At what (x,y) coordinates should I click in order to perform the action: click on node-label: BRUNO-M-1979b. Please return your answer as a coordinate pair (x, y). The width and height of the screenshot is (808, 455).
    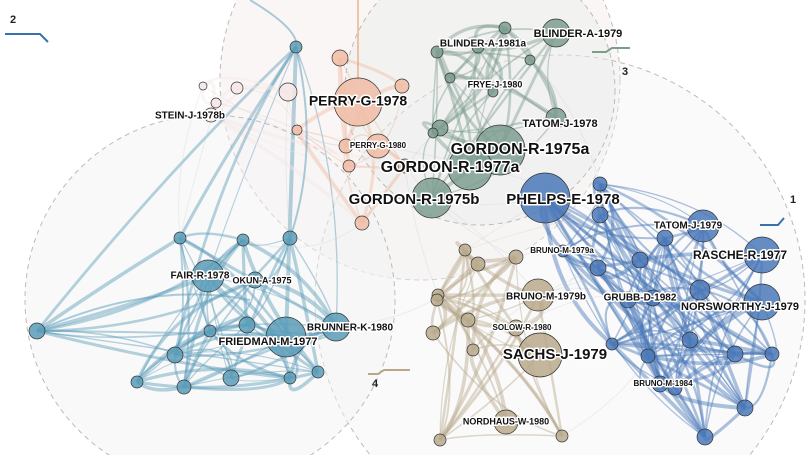
    Looking at the image, I should click on (546, 297).